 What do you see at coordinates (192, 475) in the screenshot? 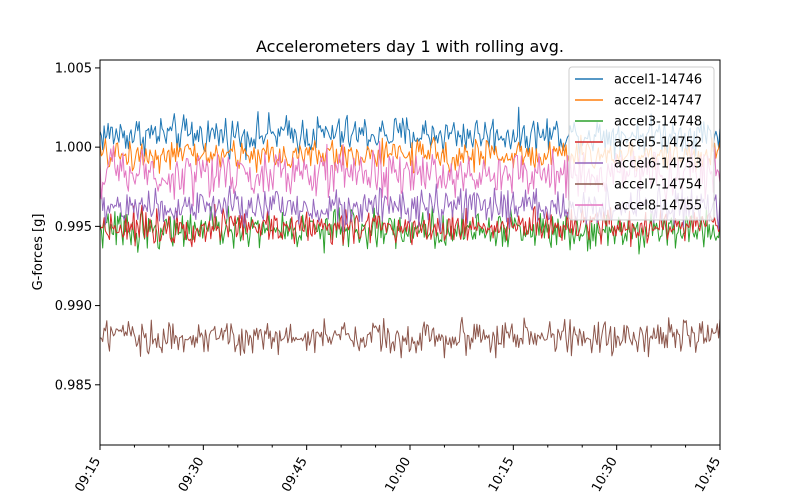
I see `x-tick-label: 09:30` at bounding box center [192, 475].